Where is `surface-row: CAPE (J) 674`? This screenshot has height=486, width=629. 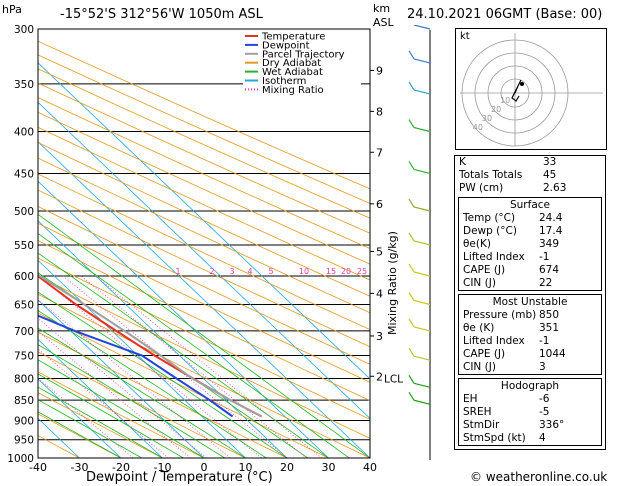
surface-row: CAPE (J) 674 is located at coordinates (530, 270).